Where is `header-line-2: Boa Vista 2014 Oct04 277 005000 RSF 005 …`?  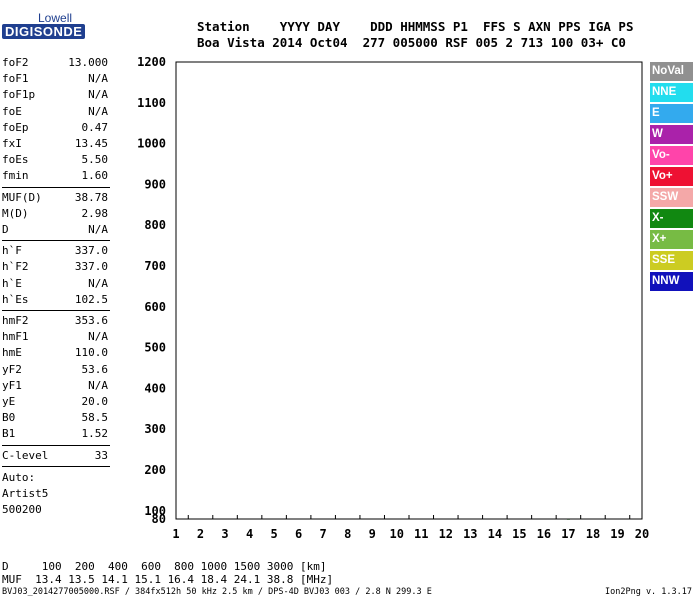
header-line-2: Boa Vista 2014 Oct04 277 005000 RSF 005 … is located at coordinates (411, 42).